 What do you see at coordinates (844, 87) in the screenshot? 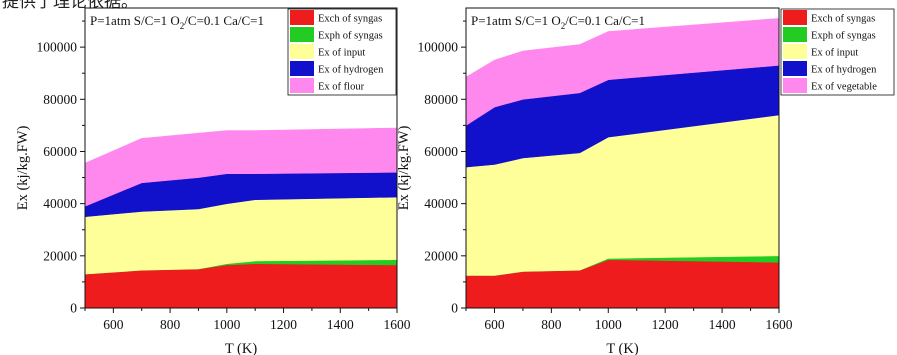
I see `legend-label: Ex of vegetable` at bounding box center [844, 87].